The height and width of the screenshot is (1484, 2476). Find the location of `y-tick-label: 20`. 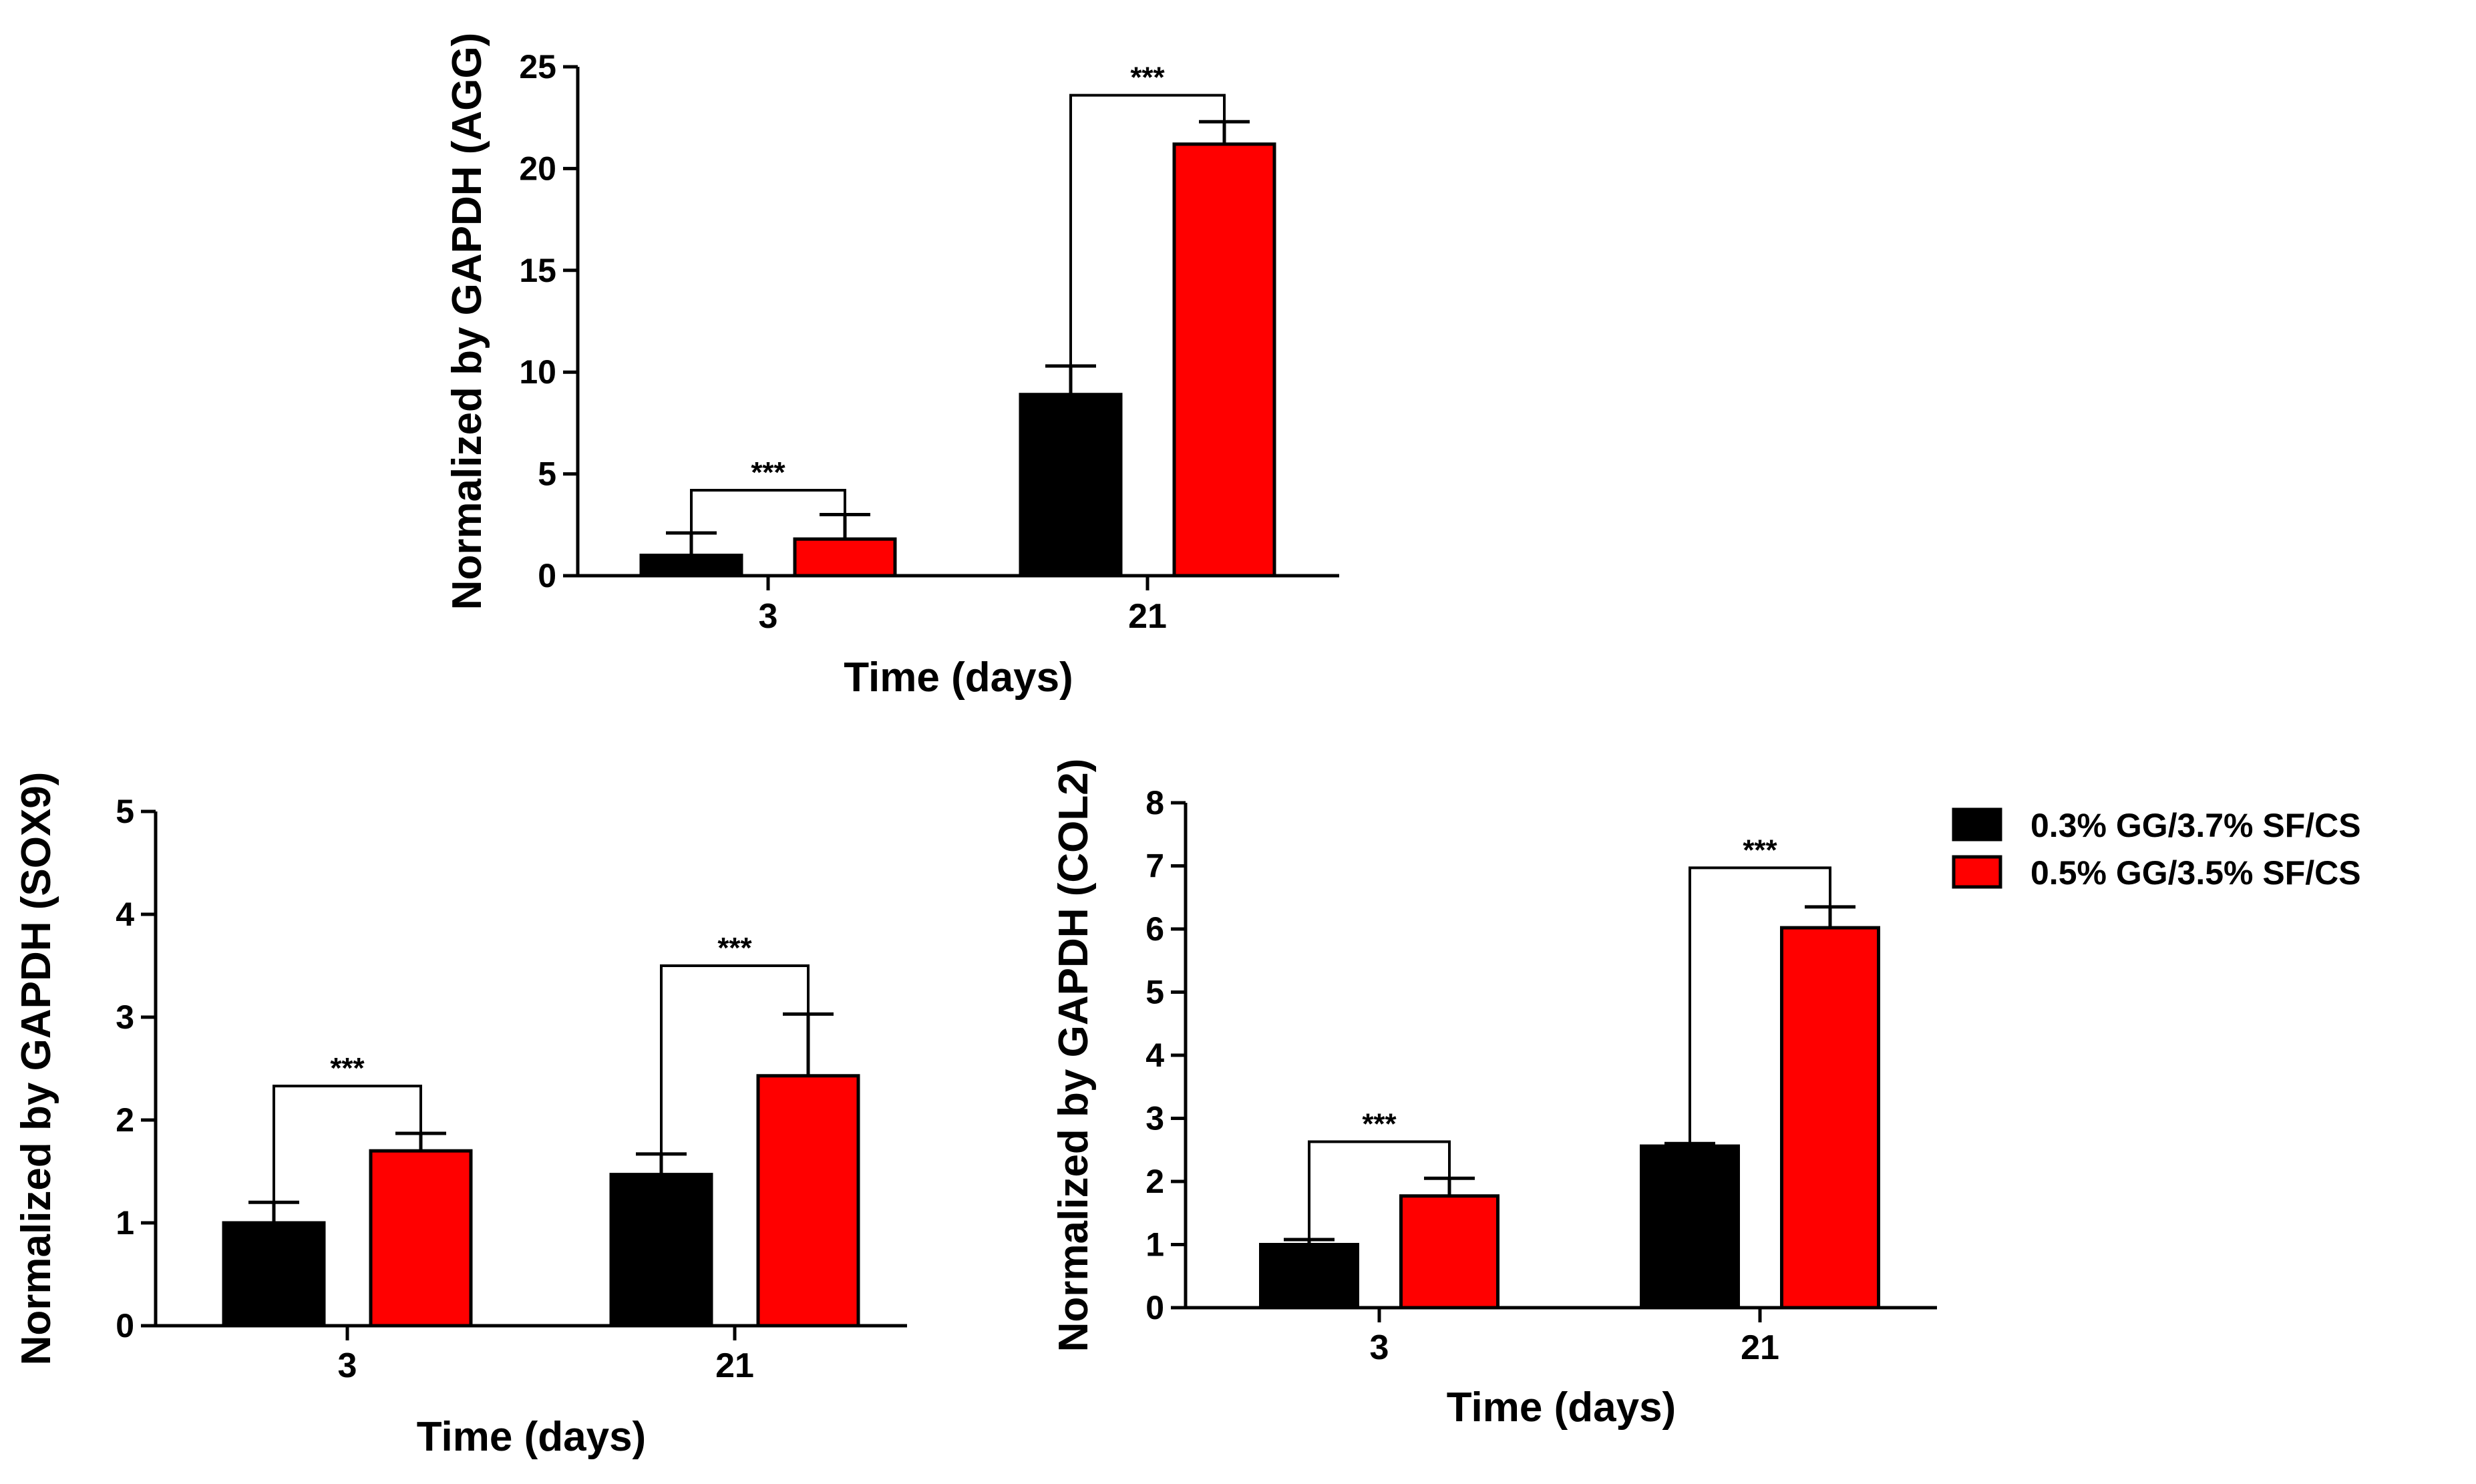

y-tick-label: 20 is located at coordinates (537, 168).